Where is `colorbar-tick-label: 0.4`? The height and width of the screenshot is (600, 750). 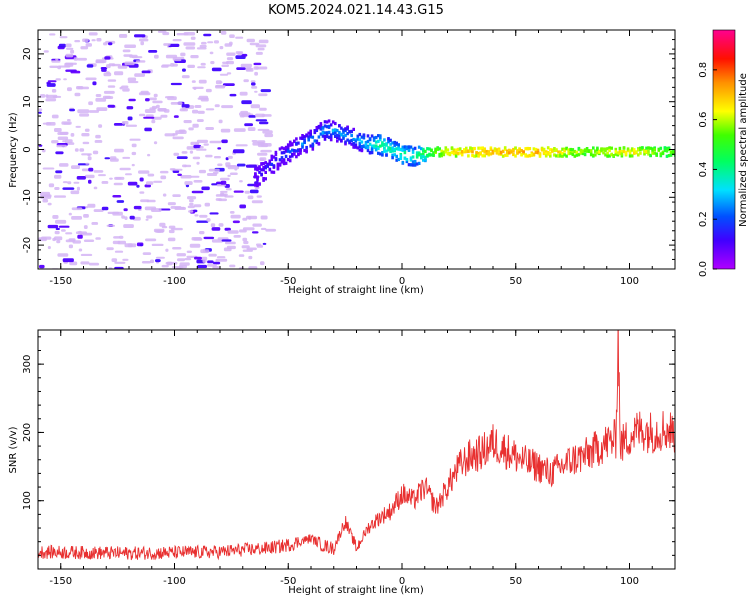 colorbar-tick-label: 0.4 is located at coordinates (703, 169).